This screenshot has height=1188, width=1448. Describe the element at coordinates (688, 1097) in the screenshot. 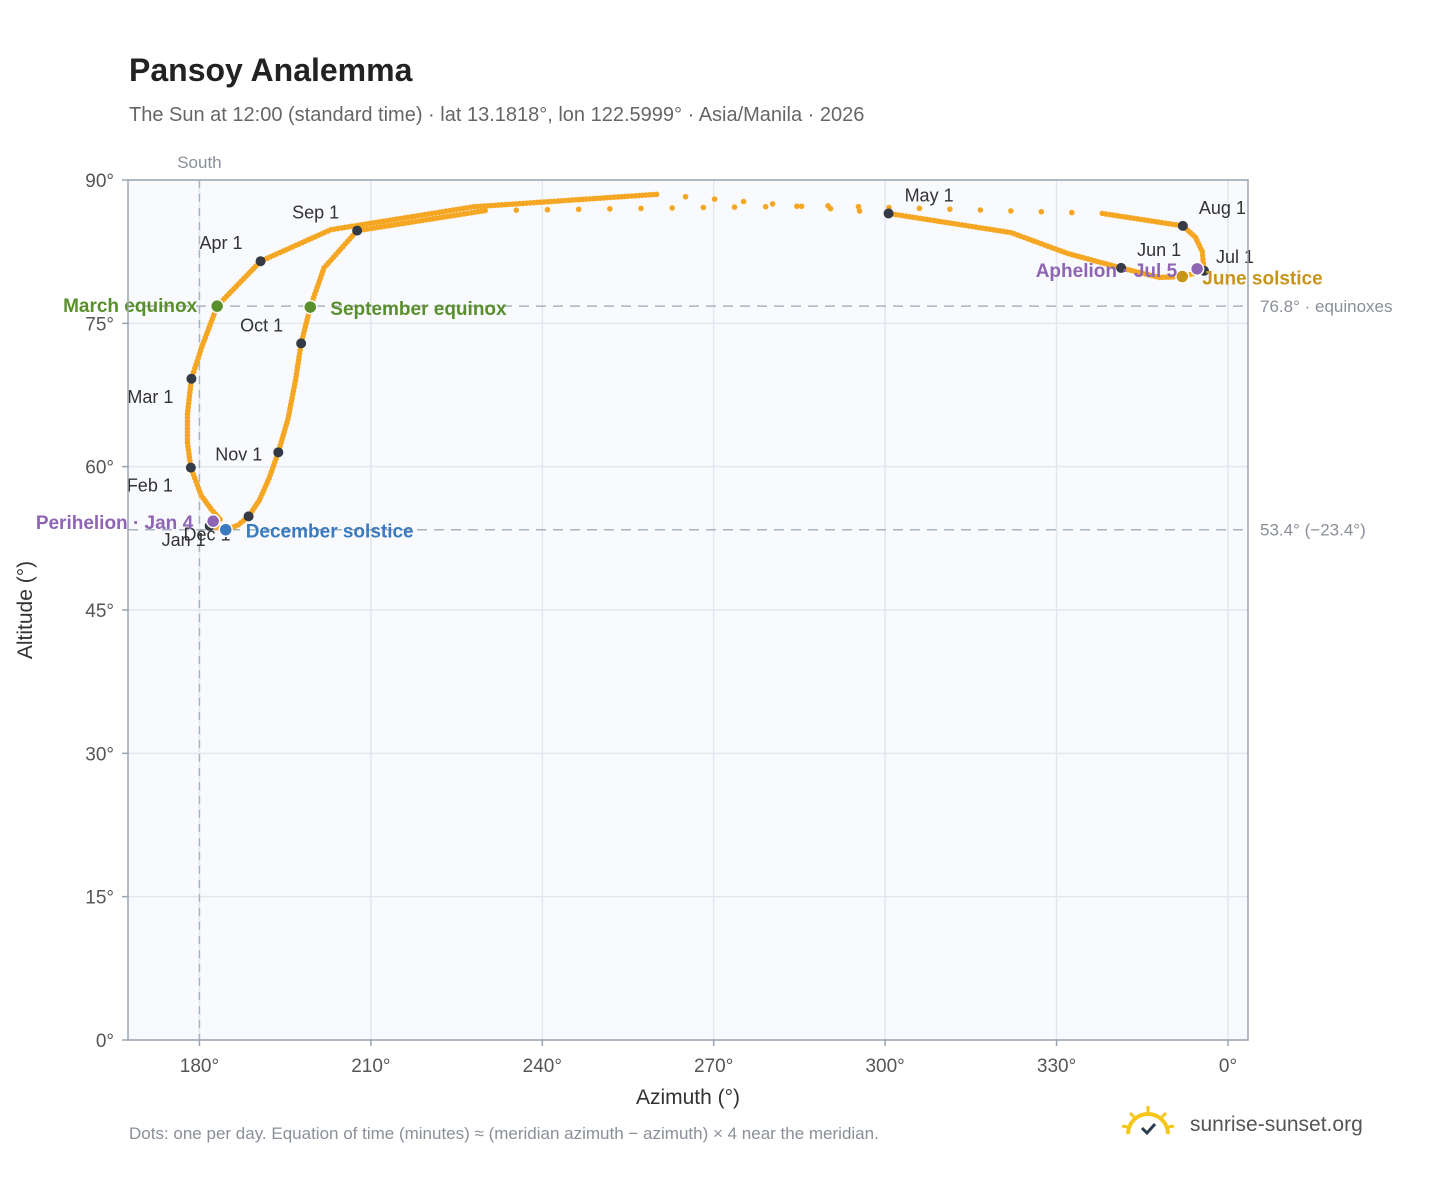

I see `x-axis-label: Azimuth (°)` at that location.